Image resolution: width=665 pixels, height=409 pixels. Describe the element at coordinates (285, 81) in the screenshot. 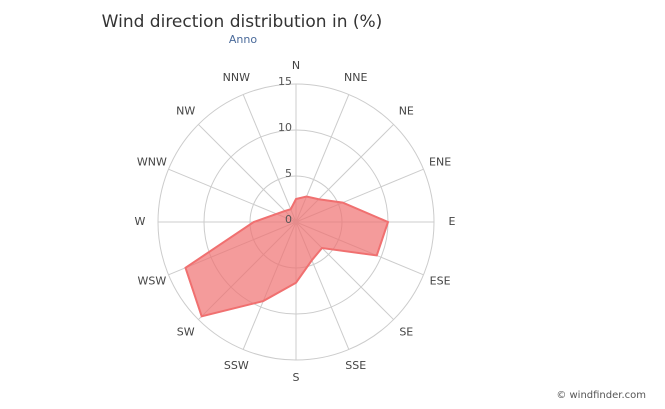

I see `y-tick-label: 15` at that location.